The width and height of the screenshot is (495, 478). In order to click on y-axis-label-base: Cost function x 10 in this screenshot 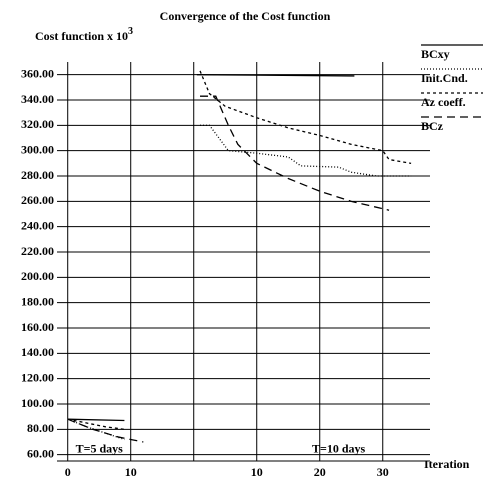, I will do `click(81, 36)`.